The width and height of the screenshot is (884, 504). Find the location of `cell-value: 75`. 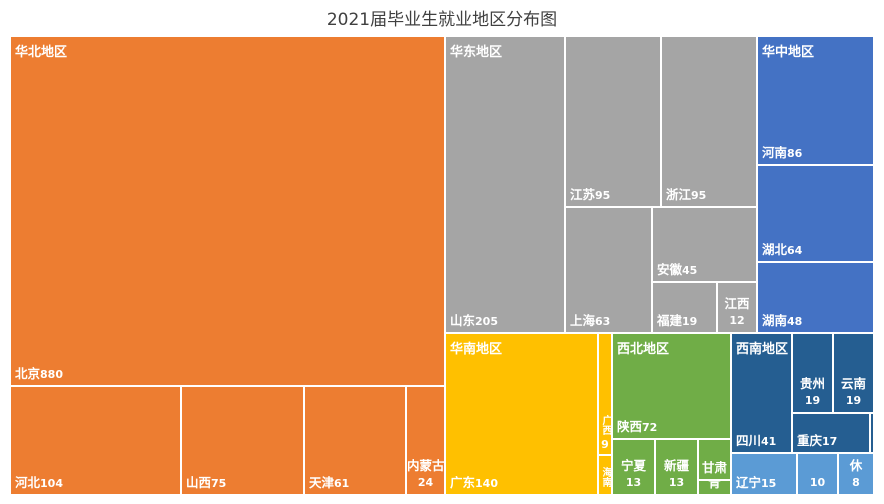

cell-value: 75 is located at coordinates (219, 483).